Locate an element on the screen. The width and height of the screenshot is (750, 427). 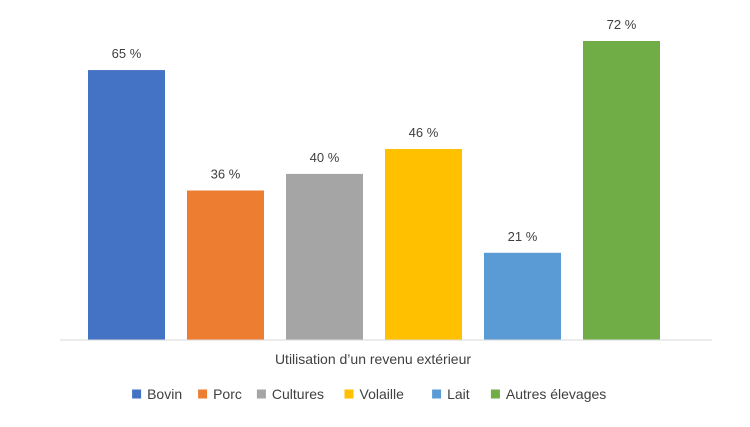
legend-swatch-cultures is located at coordinates (261, 394).